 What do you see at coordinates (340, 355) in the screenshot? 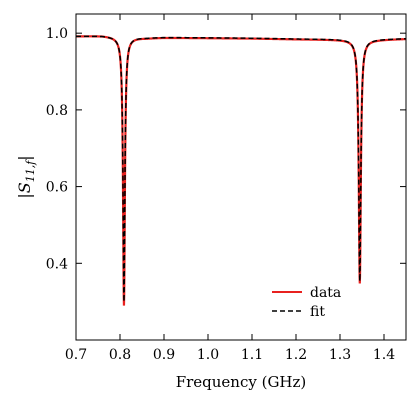
I see `x-tick-label: 1.3` at bounding box center [340, 355].